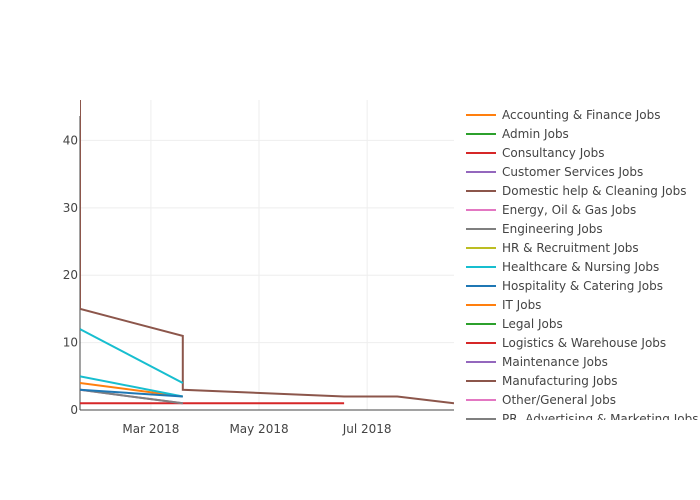 This screenshot has width=700, height=500. I want to click on legend-label: Logistics & Warehouse Jobs, so click(584, 343).